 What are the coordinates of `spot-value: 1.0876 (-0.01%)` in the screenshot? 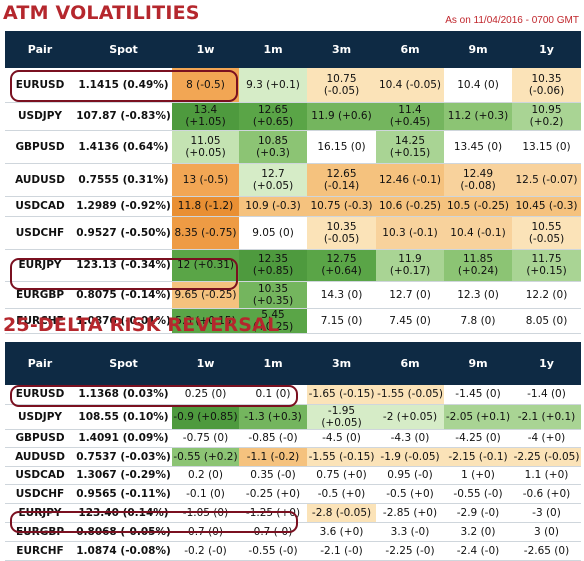 It's located at (123, 321).